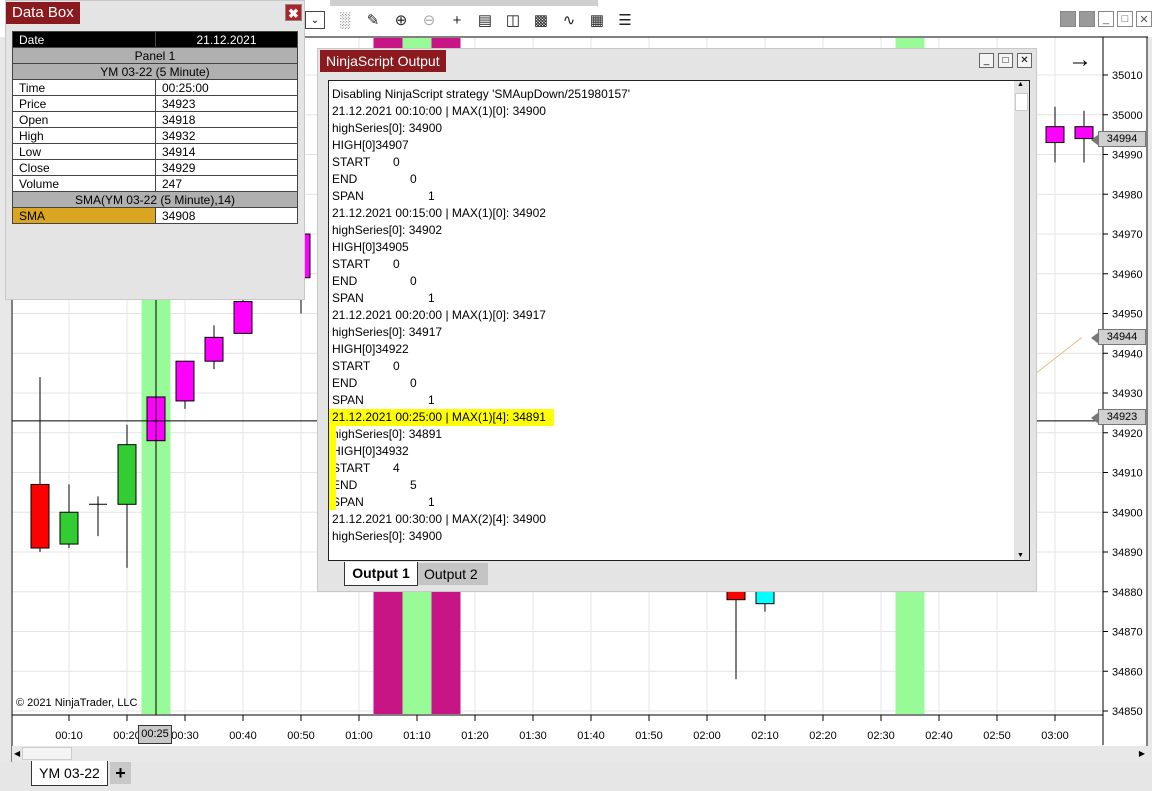 The image size is (1152, 791). I want to click on line-text: 21.12.2021 00:25:00 | MAX(1)[4]: 34891, so click(439, 417).